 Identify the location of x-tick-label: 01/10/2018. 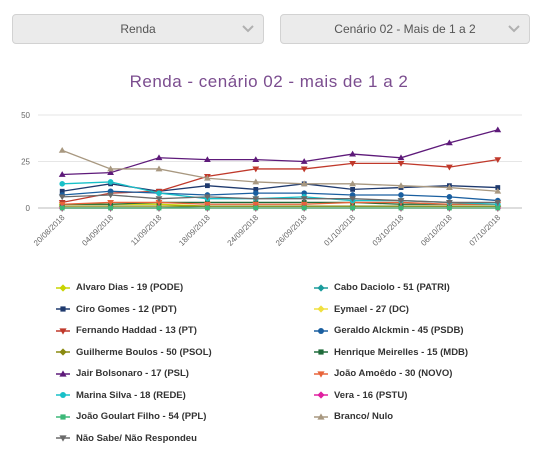
(339, 230).